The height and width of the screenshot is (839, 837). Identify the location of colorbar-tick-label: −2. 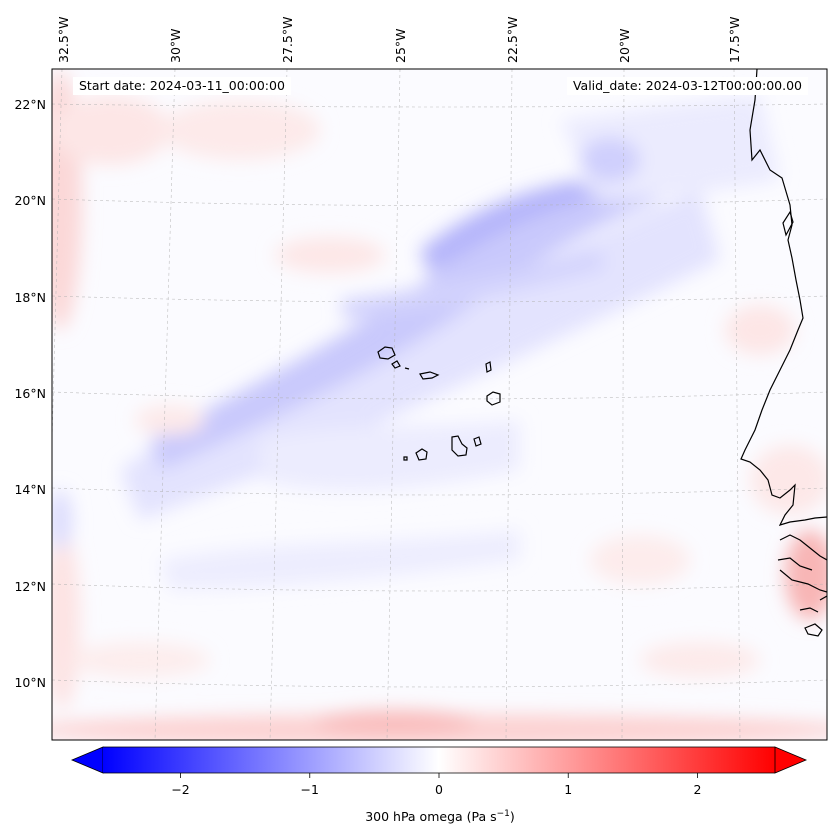
(180, 789).